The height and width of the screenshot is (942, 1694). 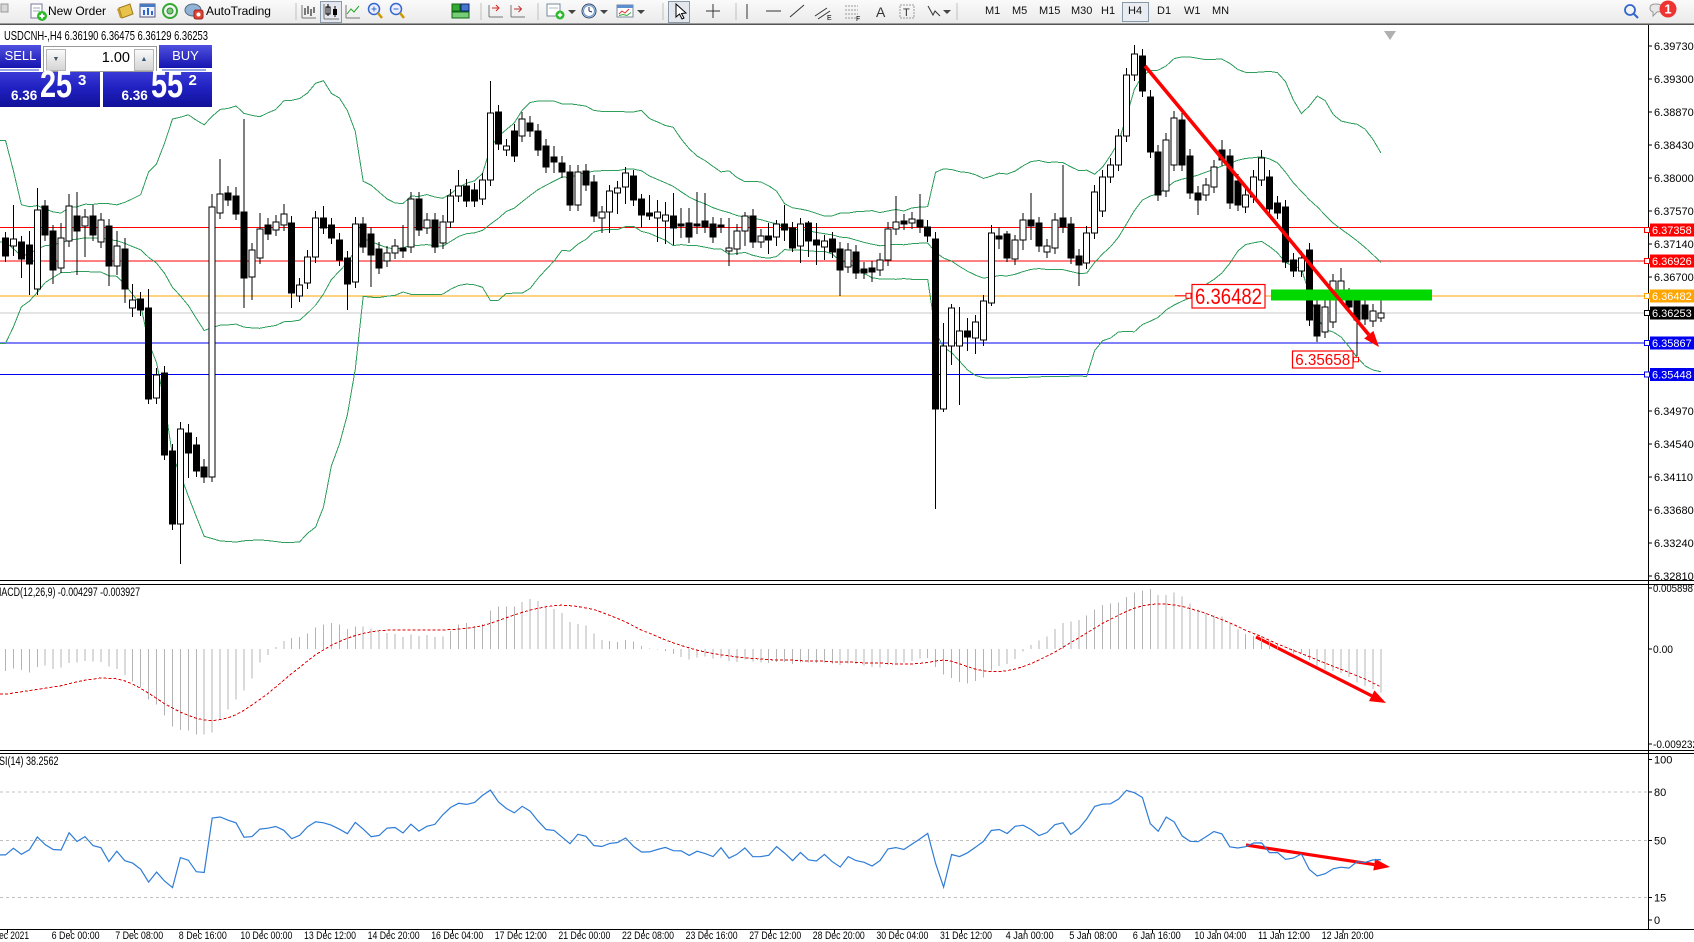 I want to click on svg-text: 17 Dec 12:00, so click(x=521, y=936).